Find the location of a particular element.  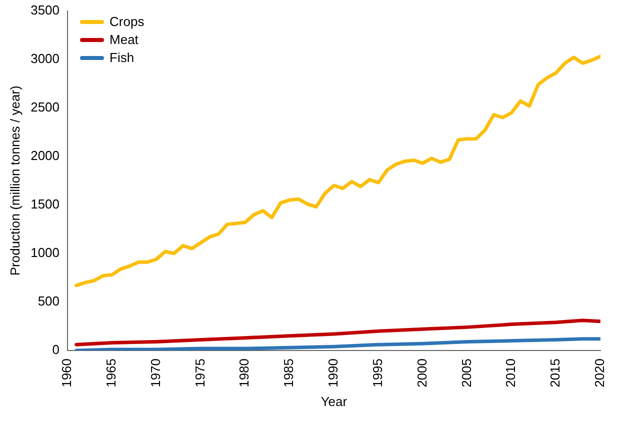

y-tick-label: 3500 is located at coordinates (45, 10).